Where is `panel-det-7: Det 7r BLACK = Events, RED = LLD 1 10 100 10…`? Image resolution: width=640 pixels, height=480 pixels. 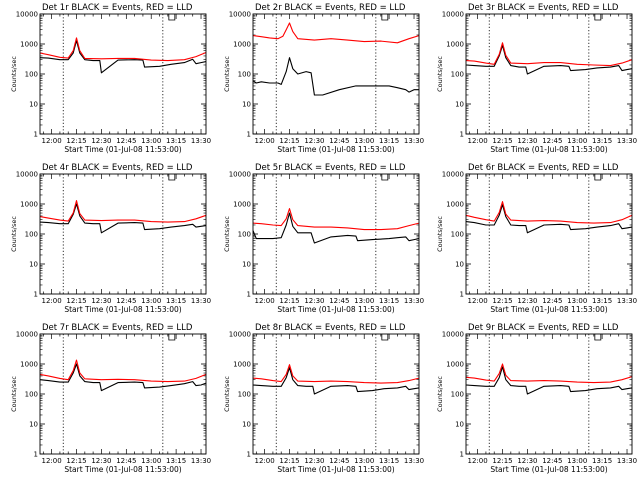
panel-det-7: Det 7r BLACK = Events, RED = LLD 1 10 100 10… is located at coordinates (110, 398).